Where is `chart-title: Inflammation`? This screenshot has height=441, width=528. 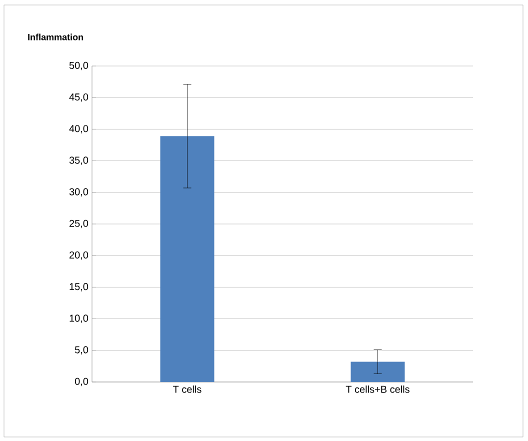
chart-title: Inflammation is located at coordinates (55, 37).